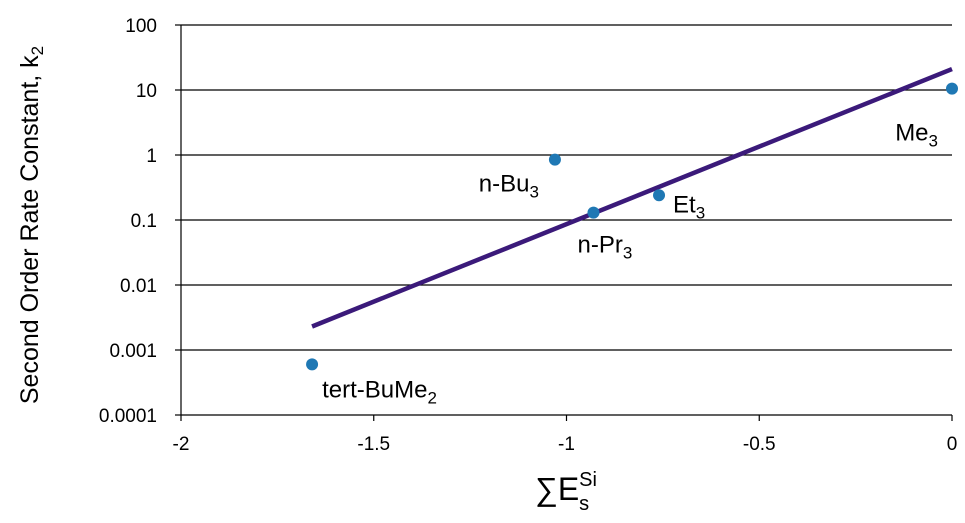  Describe the element at coordinates (138, 286) in the screenshot. I see `y-tick-label: 0.01` at that location.